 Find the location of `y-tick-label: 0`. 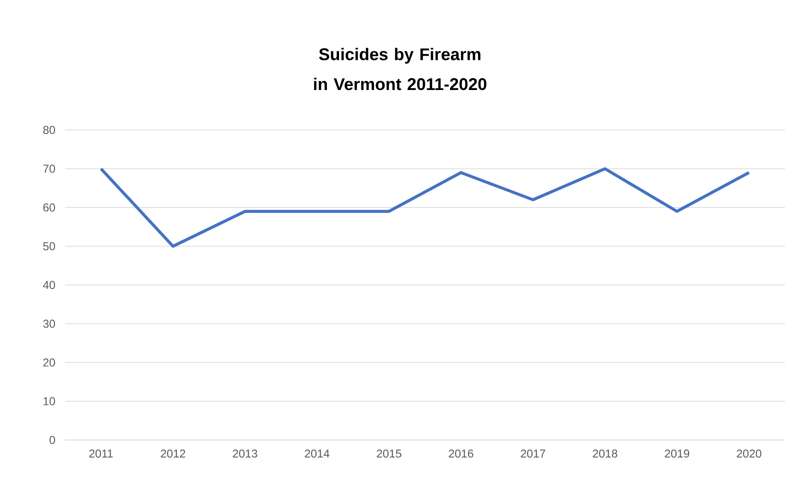

y-tick-label: 0 is located at coordinates (53, 440).